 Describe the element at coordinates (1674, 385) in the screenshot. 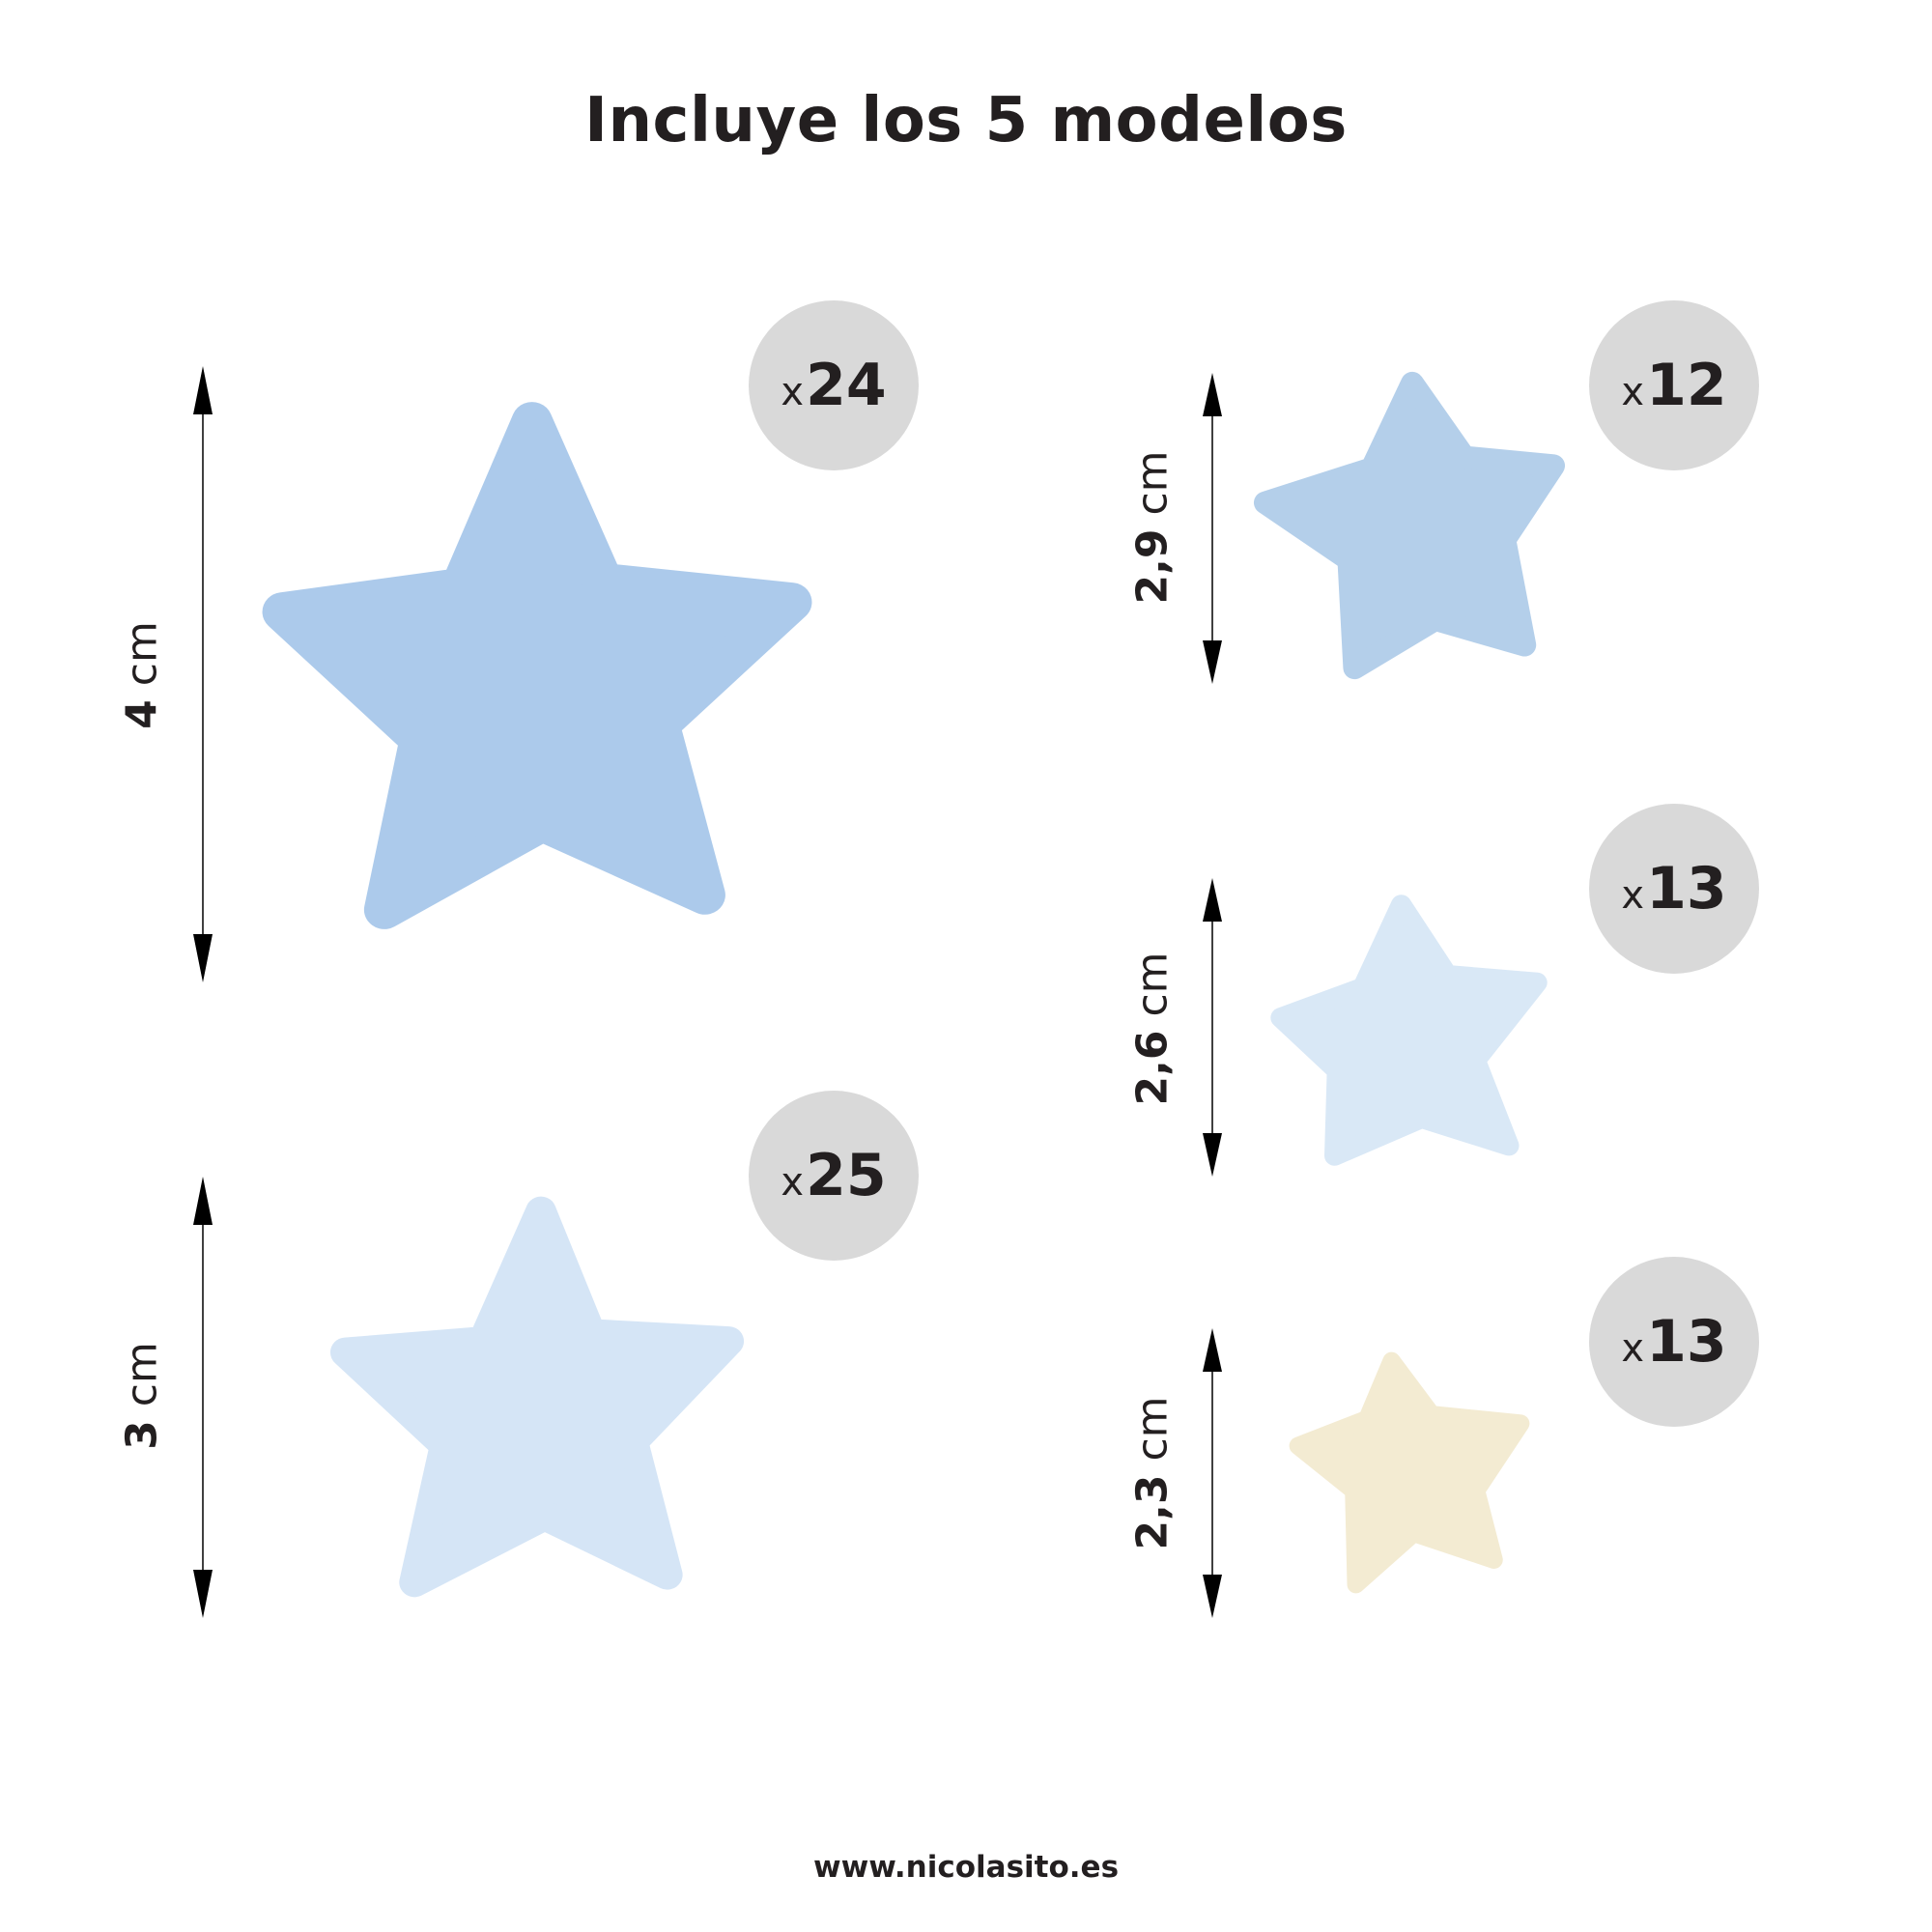

I see `quantity-badge: x 12` at that location.